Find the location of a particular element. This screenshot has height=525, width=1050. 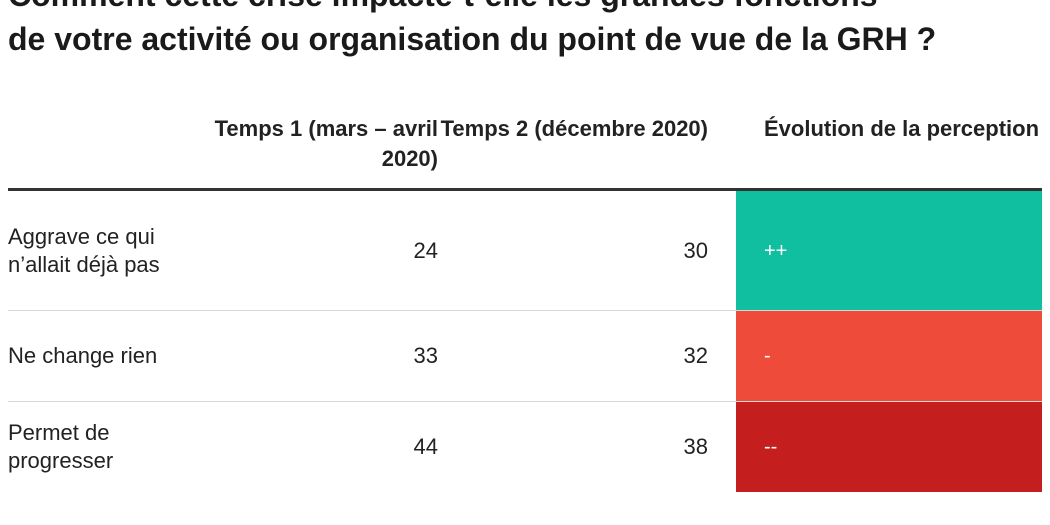

row-label: Permet de progresser is located at coordinates (93, 447).